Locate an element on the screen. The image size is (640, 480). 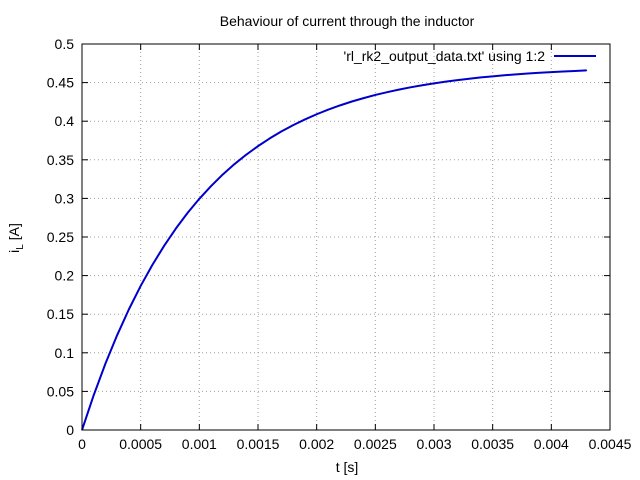
x-tick-label: 0.0045 is located at coordinates (610, 444).